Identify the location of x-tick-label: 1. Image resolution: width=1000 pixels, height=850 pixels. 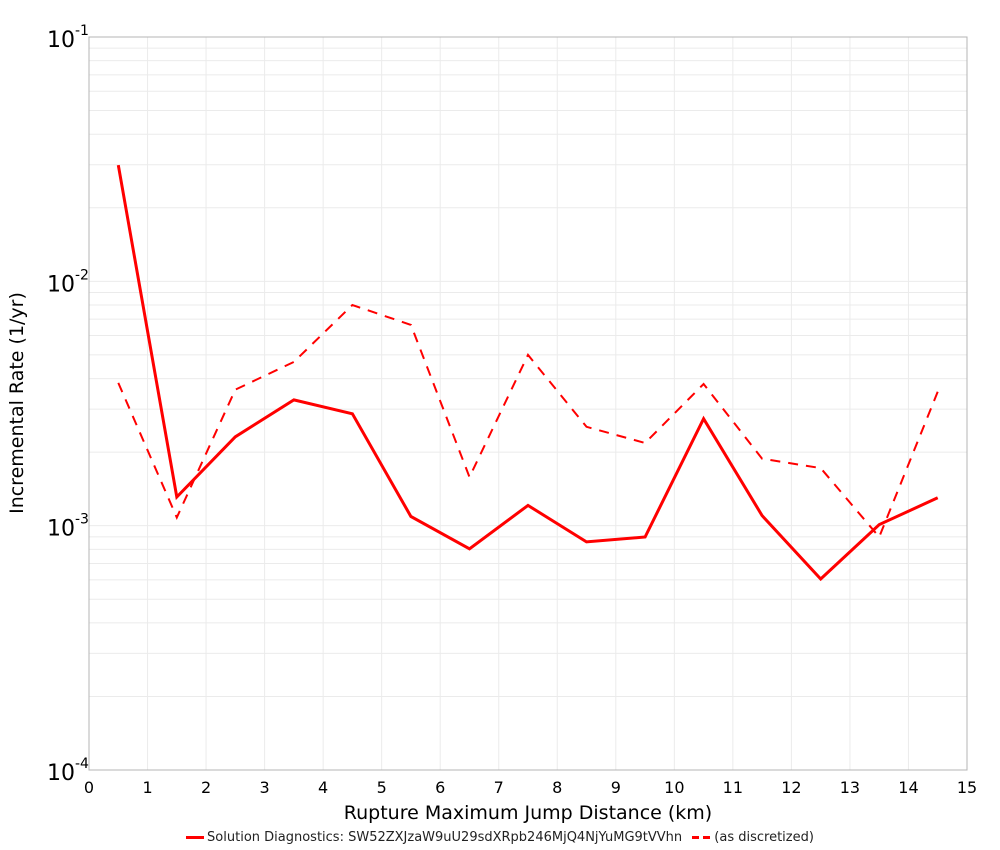
(147, 787).